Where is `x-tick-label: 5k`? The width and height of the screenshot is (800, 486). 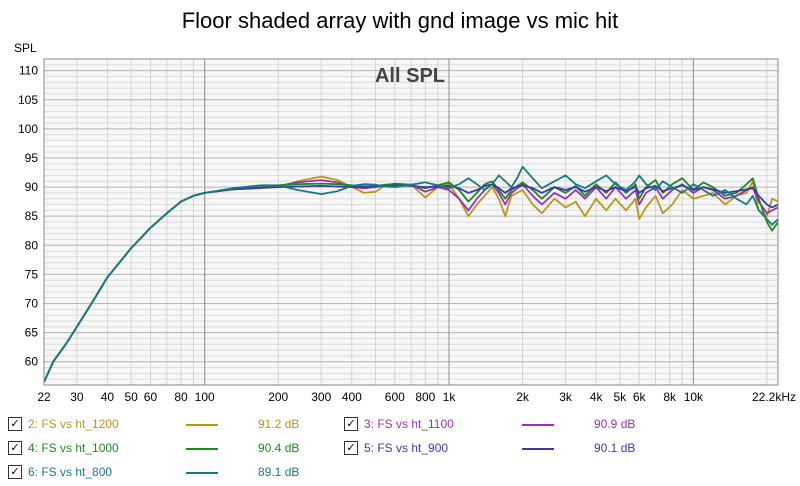
x-tick-label: 5k is located at coordinates (620, 397).